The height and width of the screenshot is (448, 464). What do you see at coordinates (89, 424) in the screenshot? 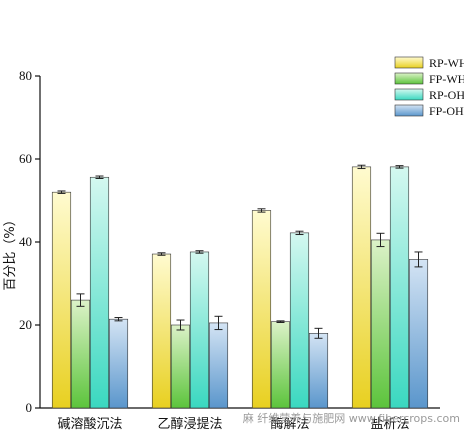
I see `x-category-label: 碱溶酸沉法` at bounding box center [89, 424].